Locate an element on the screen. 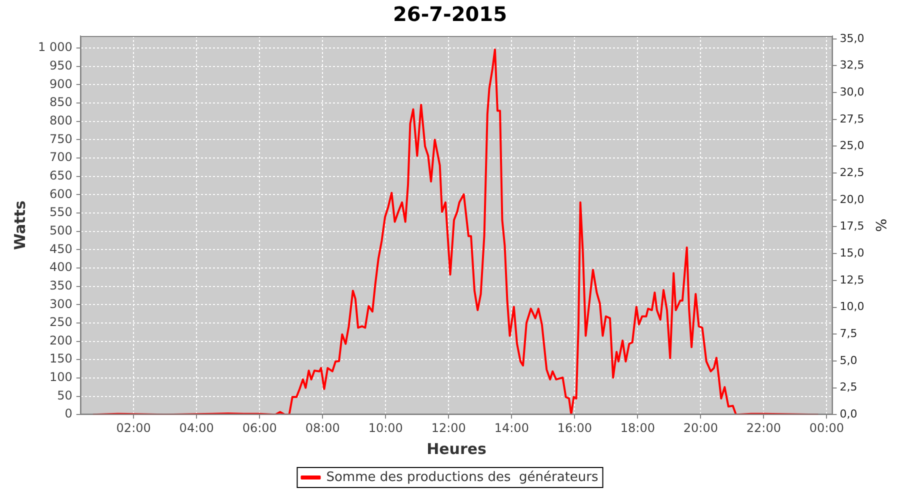 The height and width of the screenshot is (500, 900). y2-tick-label: 20,0 is located at coordinates (852, 199).